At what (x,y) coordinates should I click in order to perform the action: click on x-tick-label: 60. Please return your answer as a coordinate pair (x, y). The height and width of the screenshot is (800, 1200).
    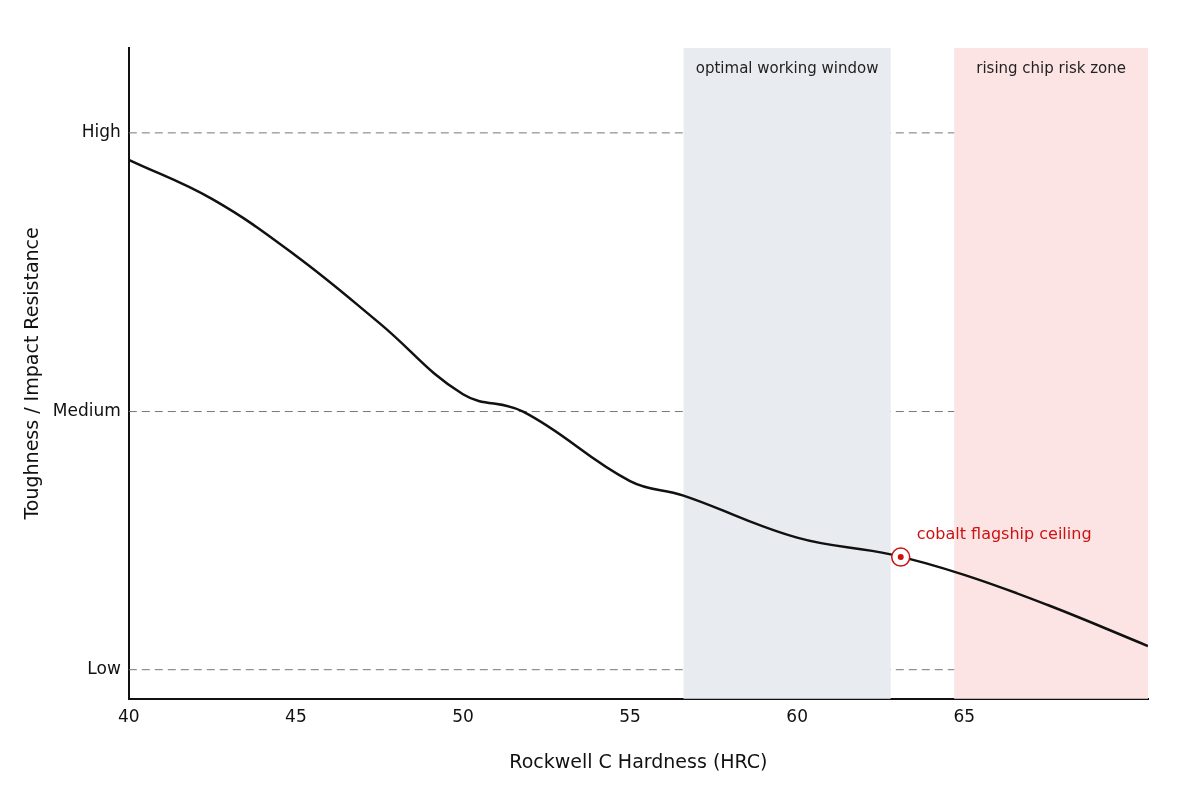
    Looking at the image, I should click on (797, 716).